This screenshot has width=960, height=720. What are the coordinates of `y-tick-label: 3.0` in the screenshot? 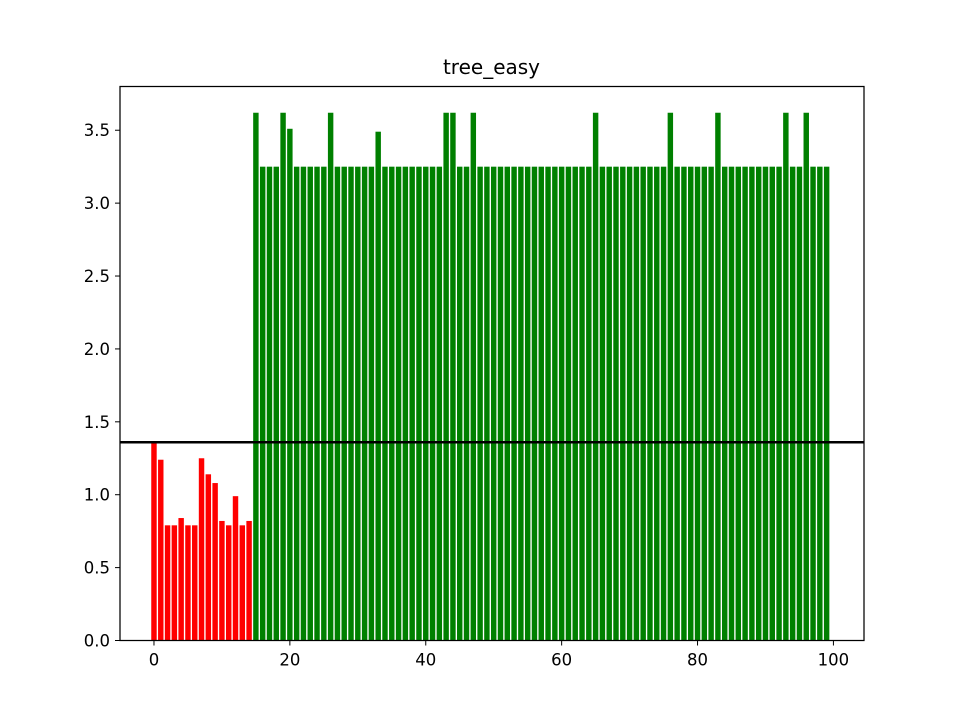 It's located at (97, 203).